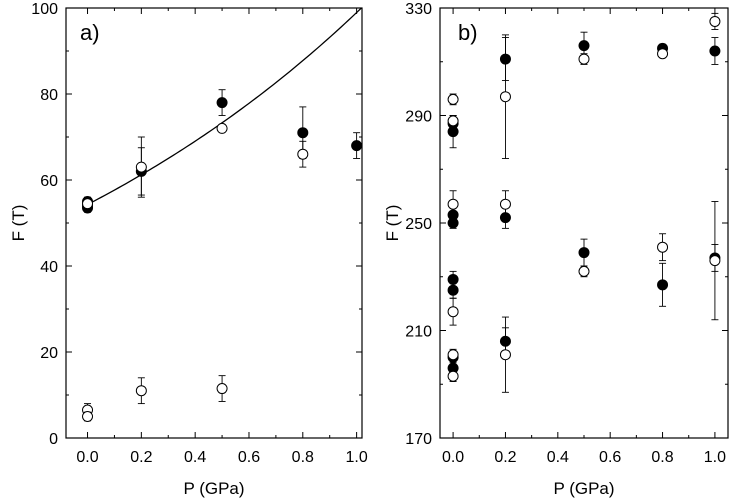 The width and height of the screenshot is (732, 502). What do you see at coordinates (418, 332) in the screenshot?
I see `y-tick-label: 210` at bounding box center [418, 332].